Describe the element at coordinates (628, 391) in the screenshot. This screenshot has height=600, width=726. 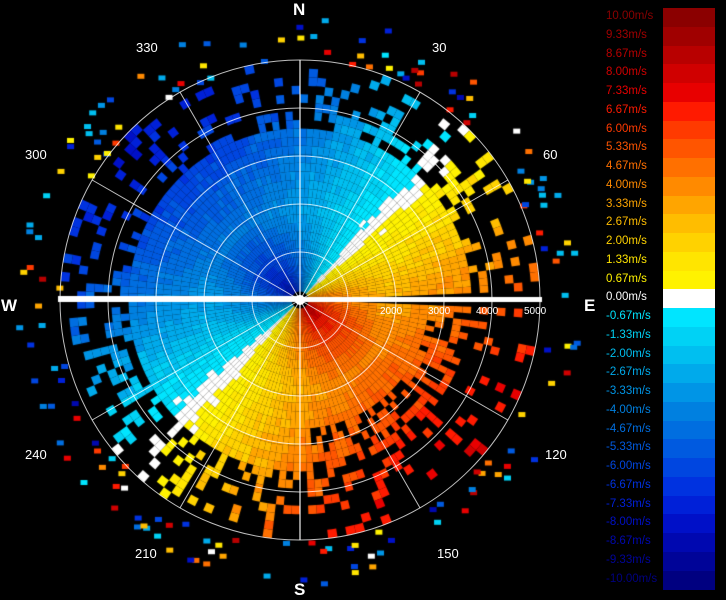
I see `legend-item-label: -3.33m/s` at that location.